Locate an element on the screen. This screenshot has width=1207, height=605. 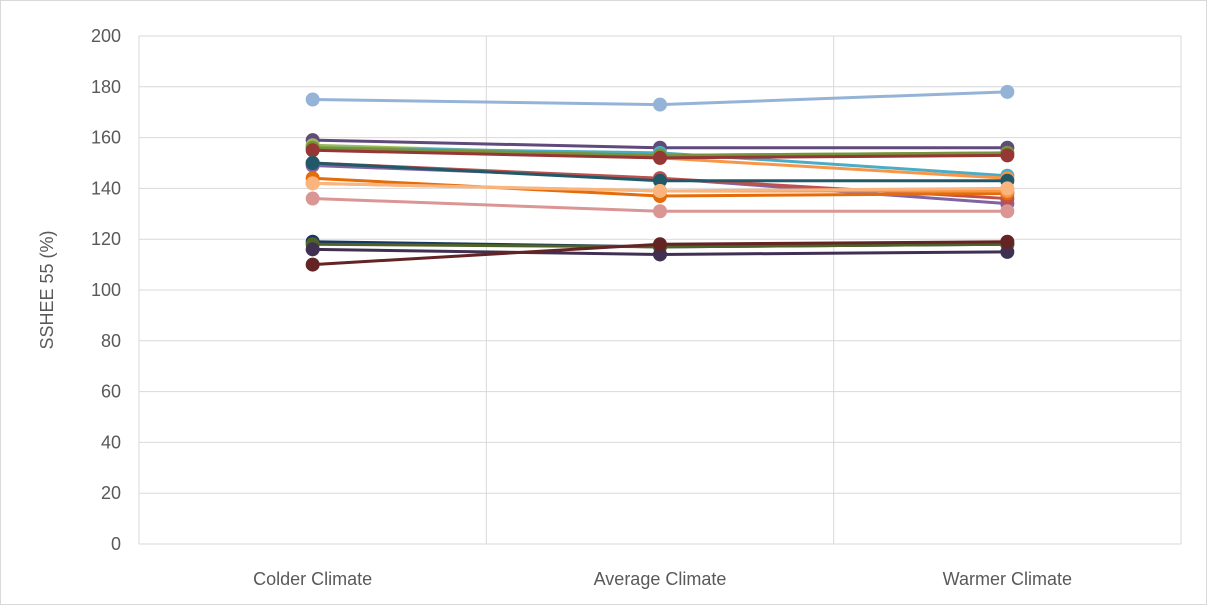
y-tick-label: 80 is located at coordinates (111, 341).